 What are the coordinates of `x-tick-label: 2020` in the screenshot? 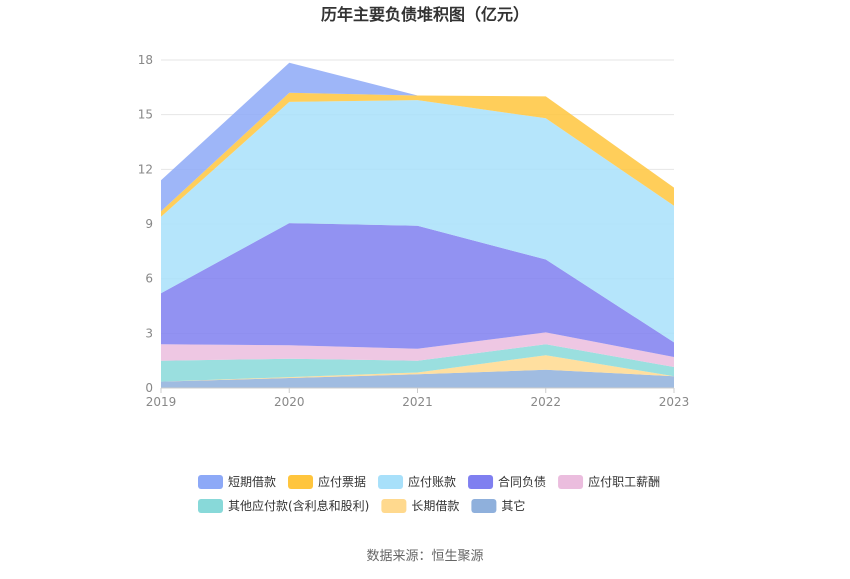 It's located at (289, 402).